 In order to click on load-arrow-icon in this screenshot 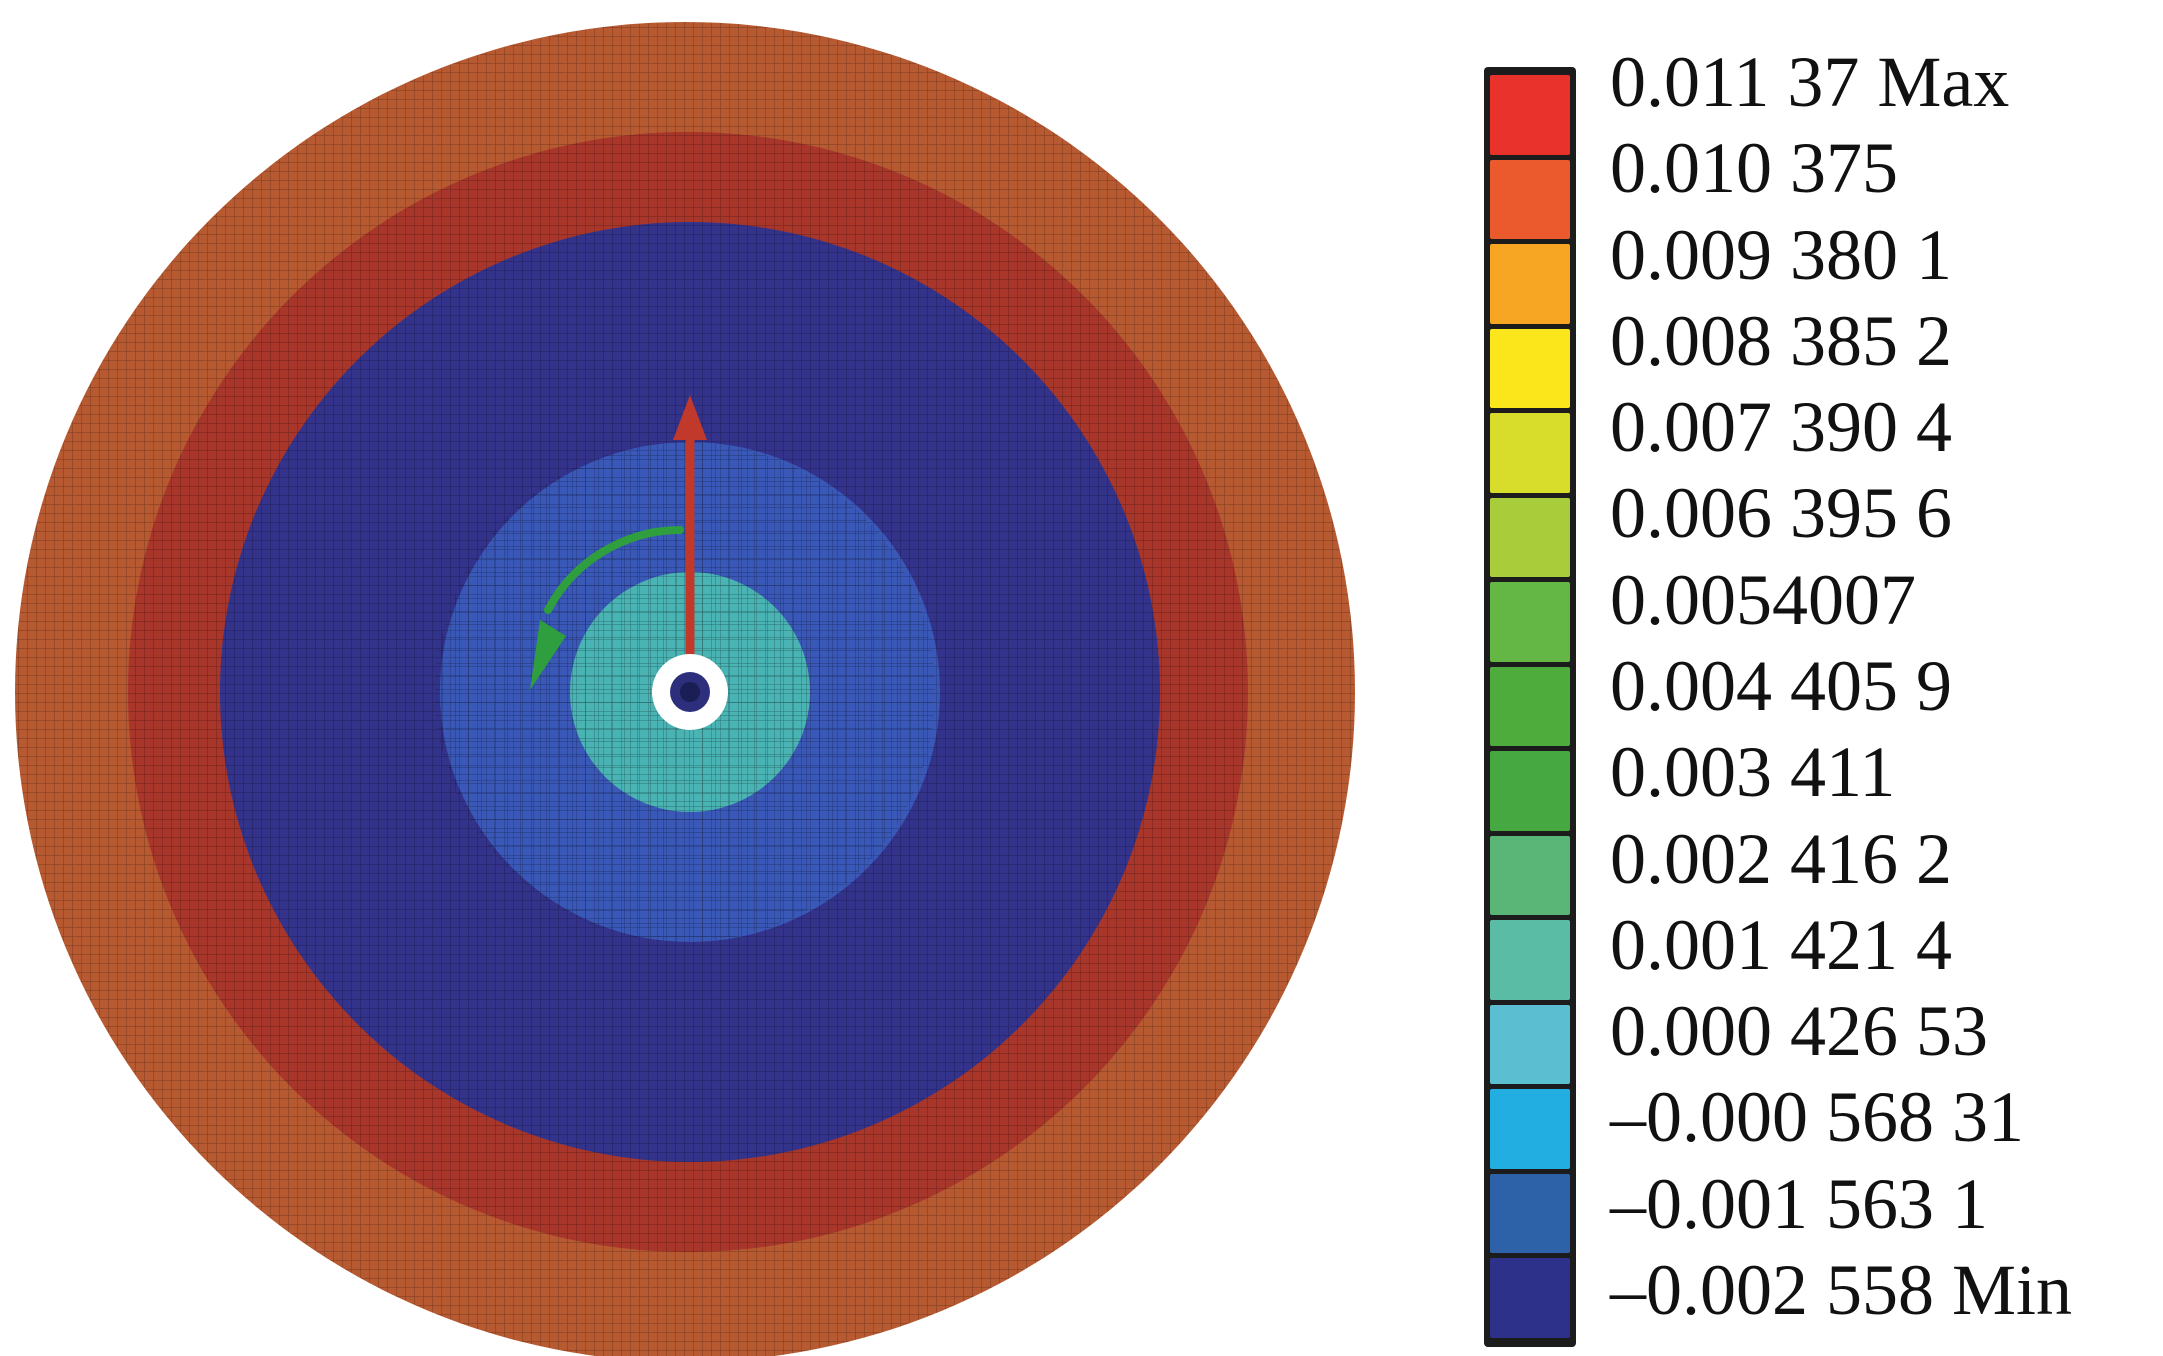, I will do `click(690, 540)`.